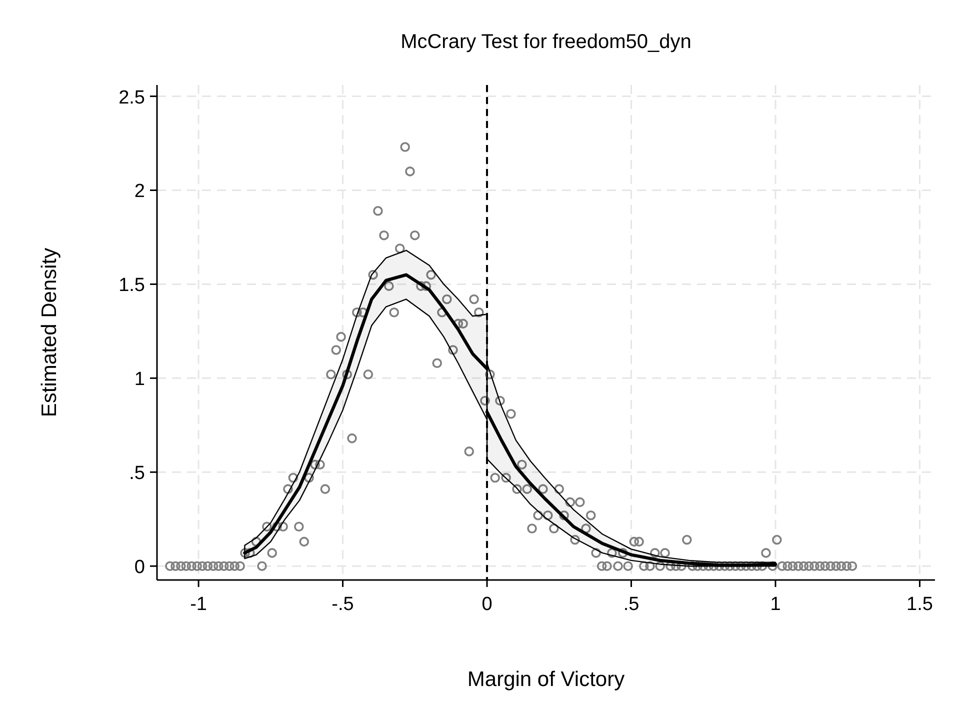 The height and width of the screenshot is (709, 965). What do you see at coordinates (631, 604) in the screenshot?
I see `x-tick-label: .5` at bounding box center [631, 604].